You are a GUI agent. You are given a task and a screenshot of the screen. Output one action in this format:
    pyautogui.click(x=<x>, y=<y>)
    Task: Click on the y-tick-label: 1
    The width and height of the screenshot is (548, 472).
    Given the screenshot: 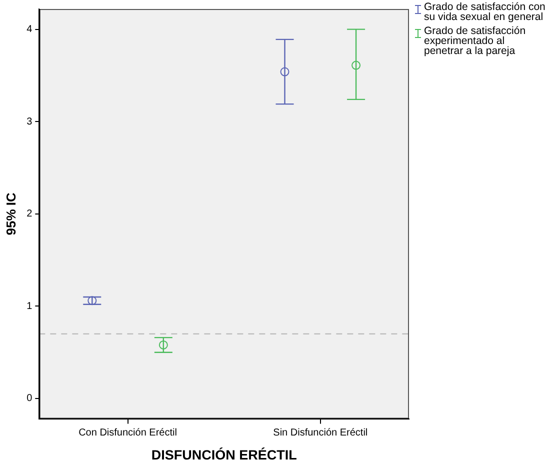 What is the action you would take?
    pyautogui.click(x=29, y=306)
    